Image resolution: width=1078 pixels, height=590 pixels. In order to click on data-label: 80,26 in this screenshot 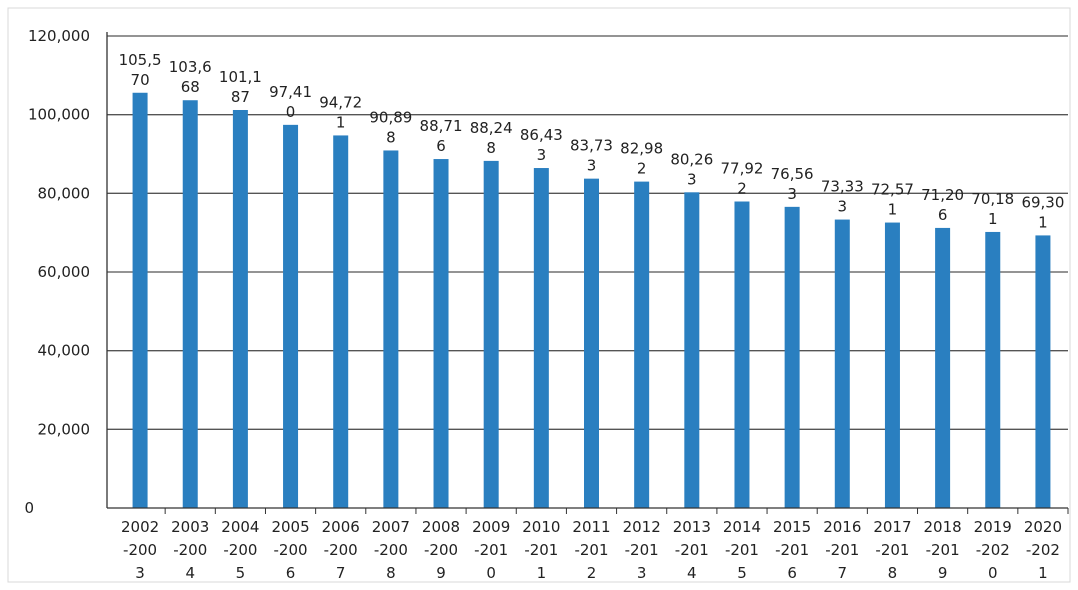, I will do `click(691, 159)`.